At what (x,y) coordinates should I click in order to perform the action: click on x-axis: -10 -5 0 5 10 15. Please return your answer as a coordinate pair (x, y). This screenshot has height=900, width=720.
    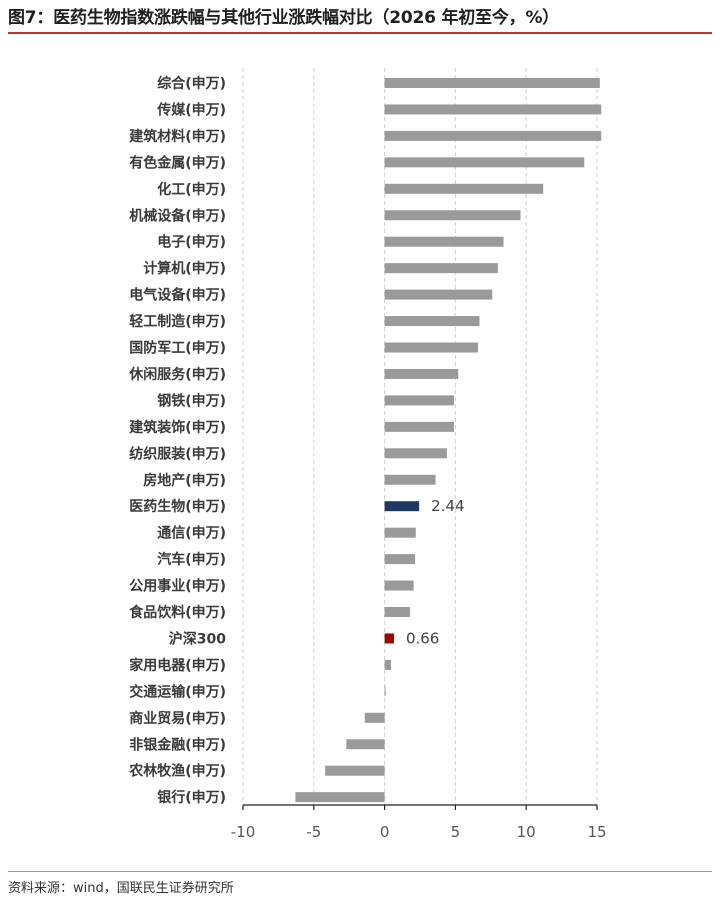
    Looking at the image, I should click on (419, 822).